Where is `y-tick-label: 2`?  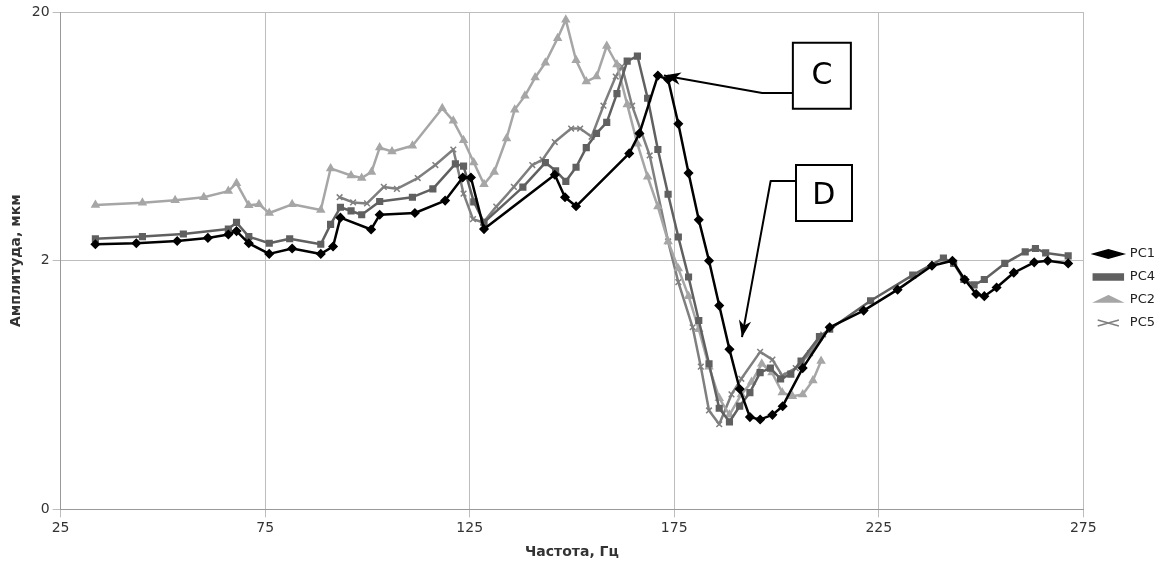
y-tick-label: 2 is located at coordinates (45, 259).